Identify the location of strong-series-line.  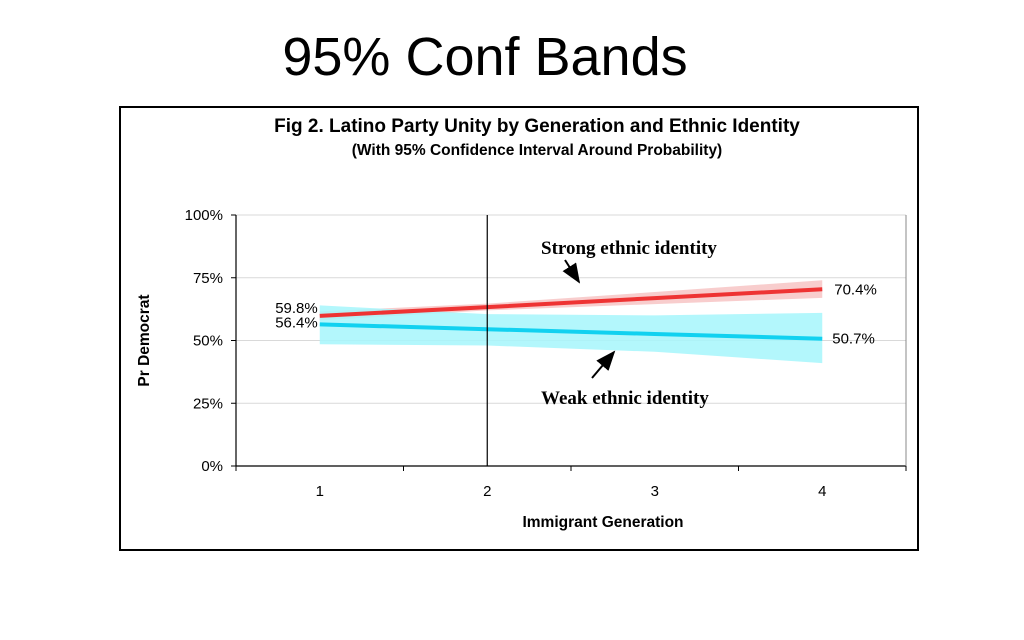
(571, 302).